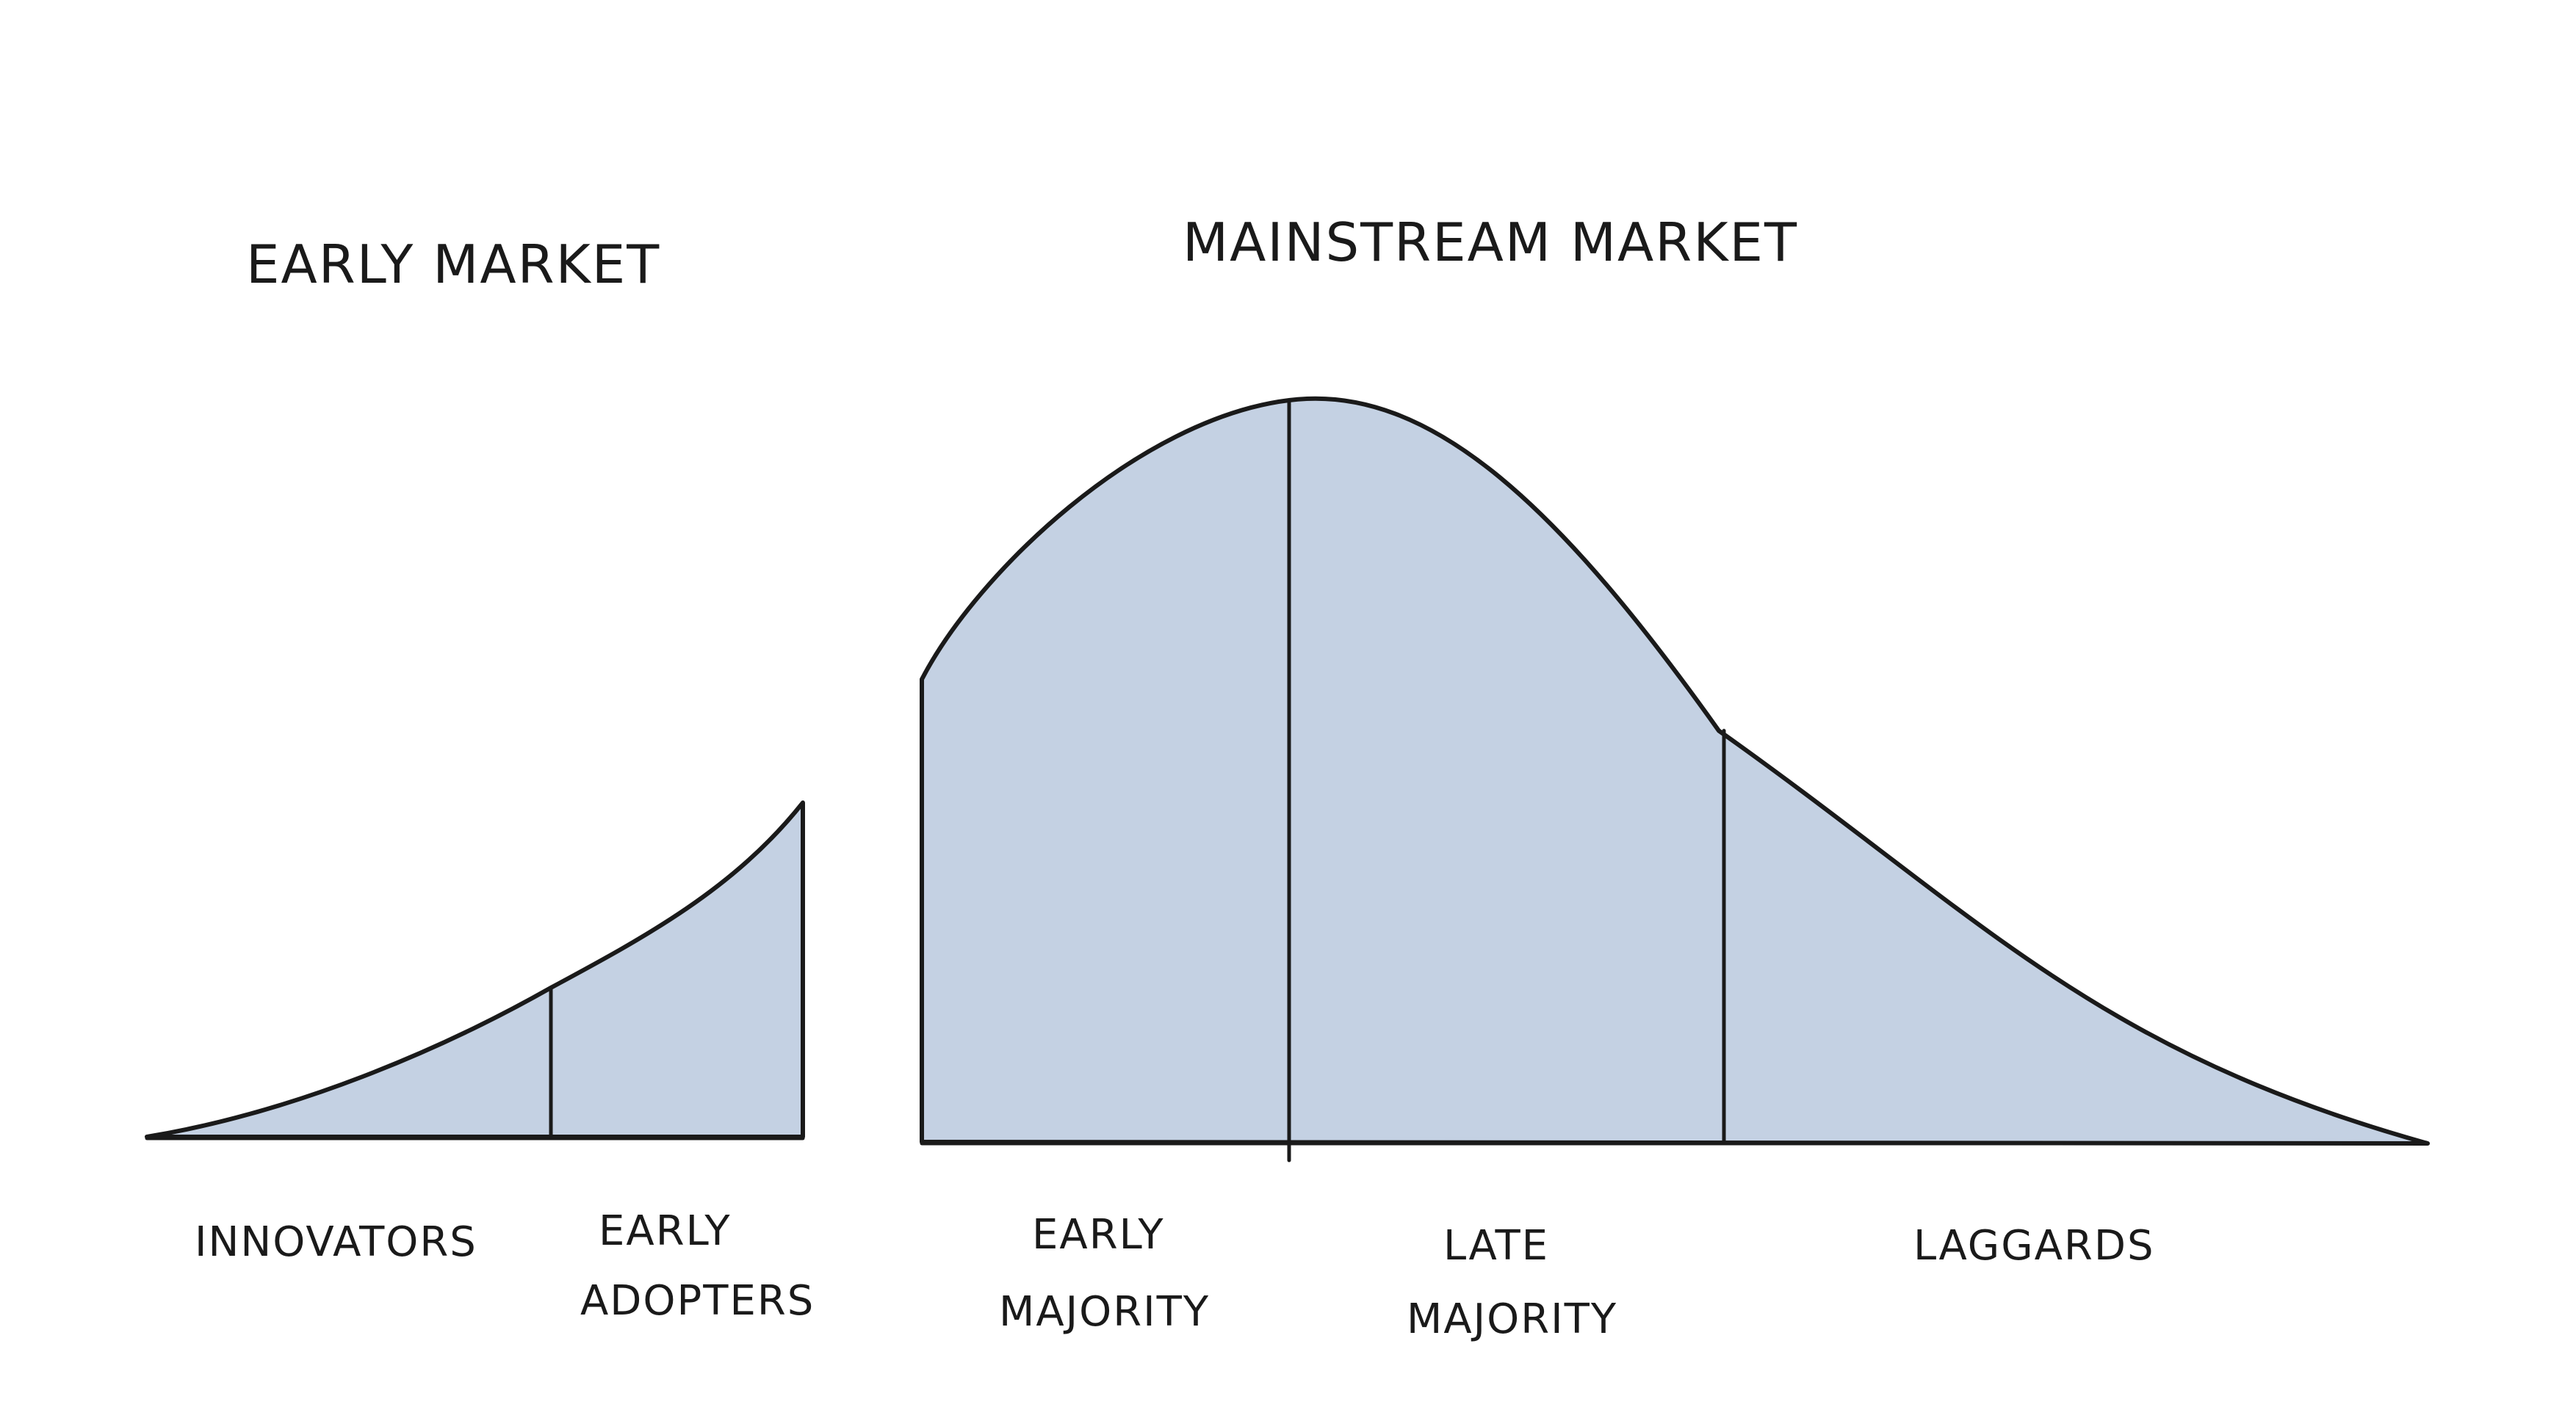  Describe the element at coordinates (697, 1301) in the screenshot. I see `early-adopters-label-line2: Adopters` at that location.